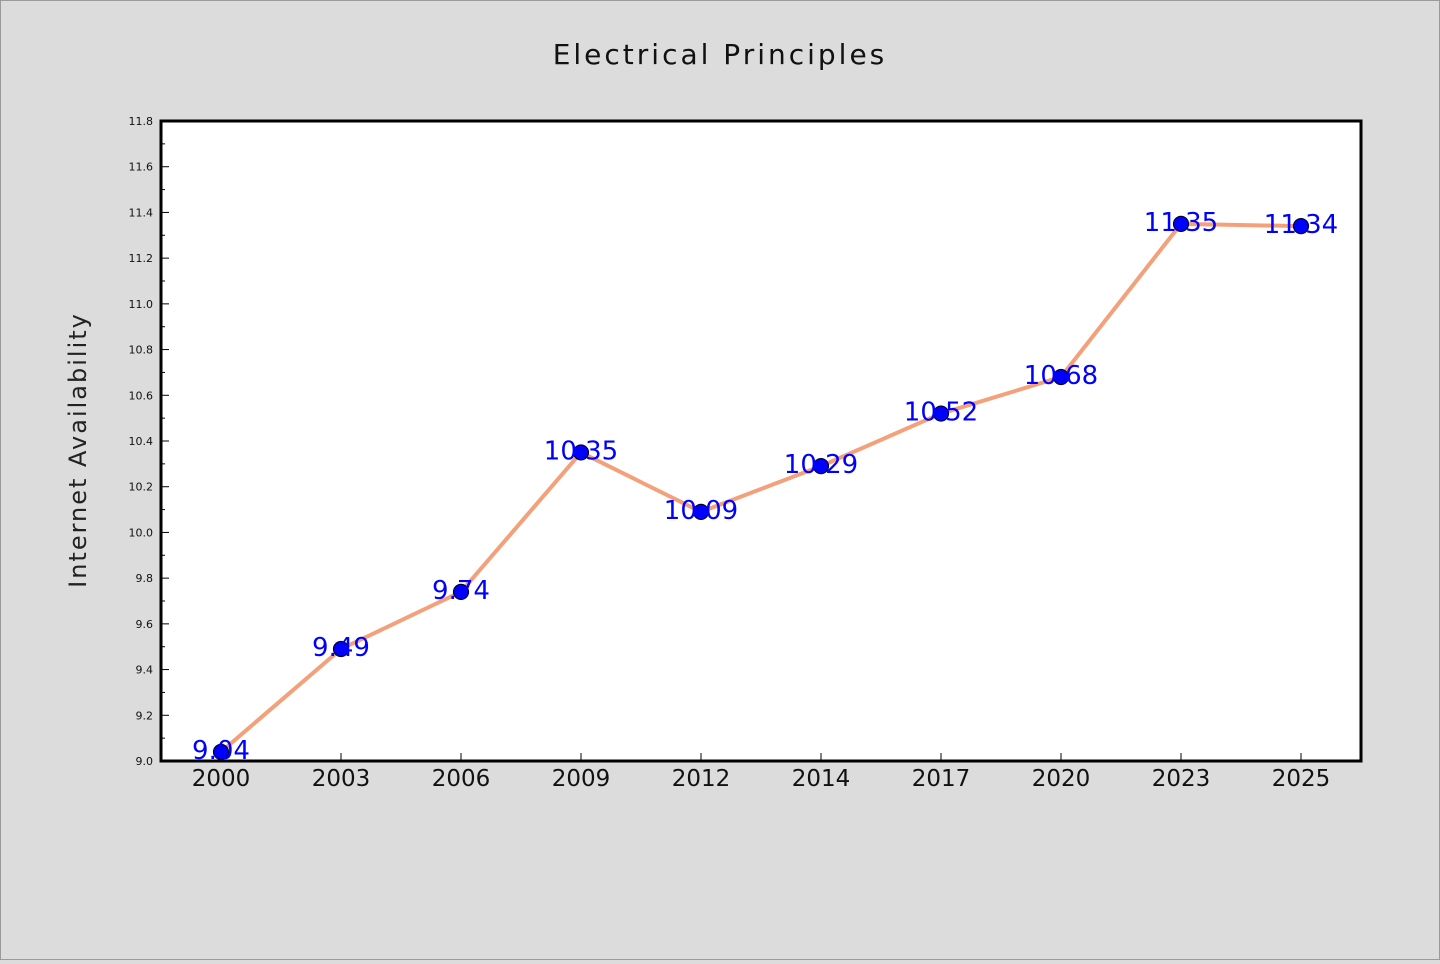 Image resolution: width=1440 pixels, height=964 pixels. I want to click on y-tick-label: 11.2, so click(141, 258).